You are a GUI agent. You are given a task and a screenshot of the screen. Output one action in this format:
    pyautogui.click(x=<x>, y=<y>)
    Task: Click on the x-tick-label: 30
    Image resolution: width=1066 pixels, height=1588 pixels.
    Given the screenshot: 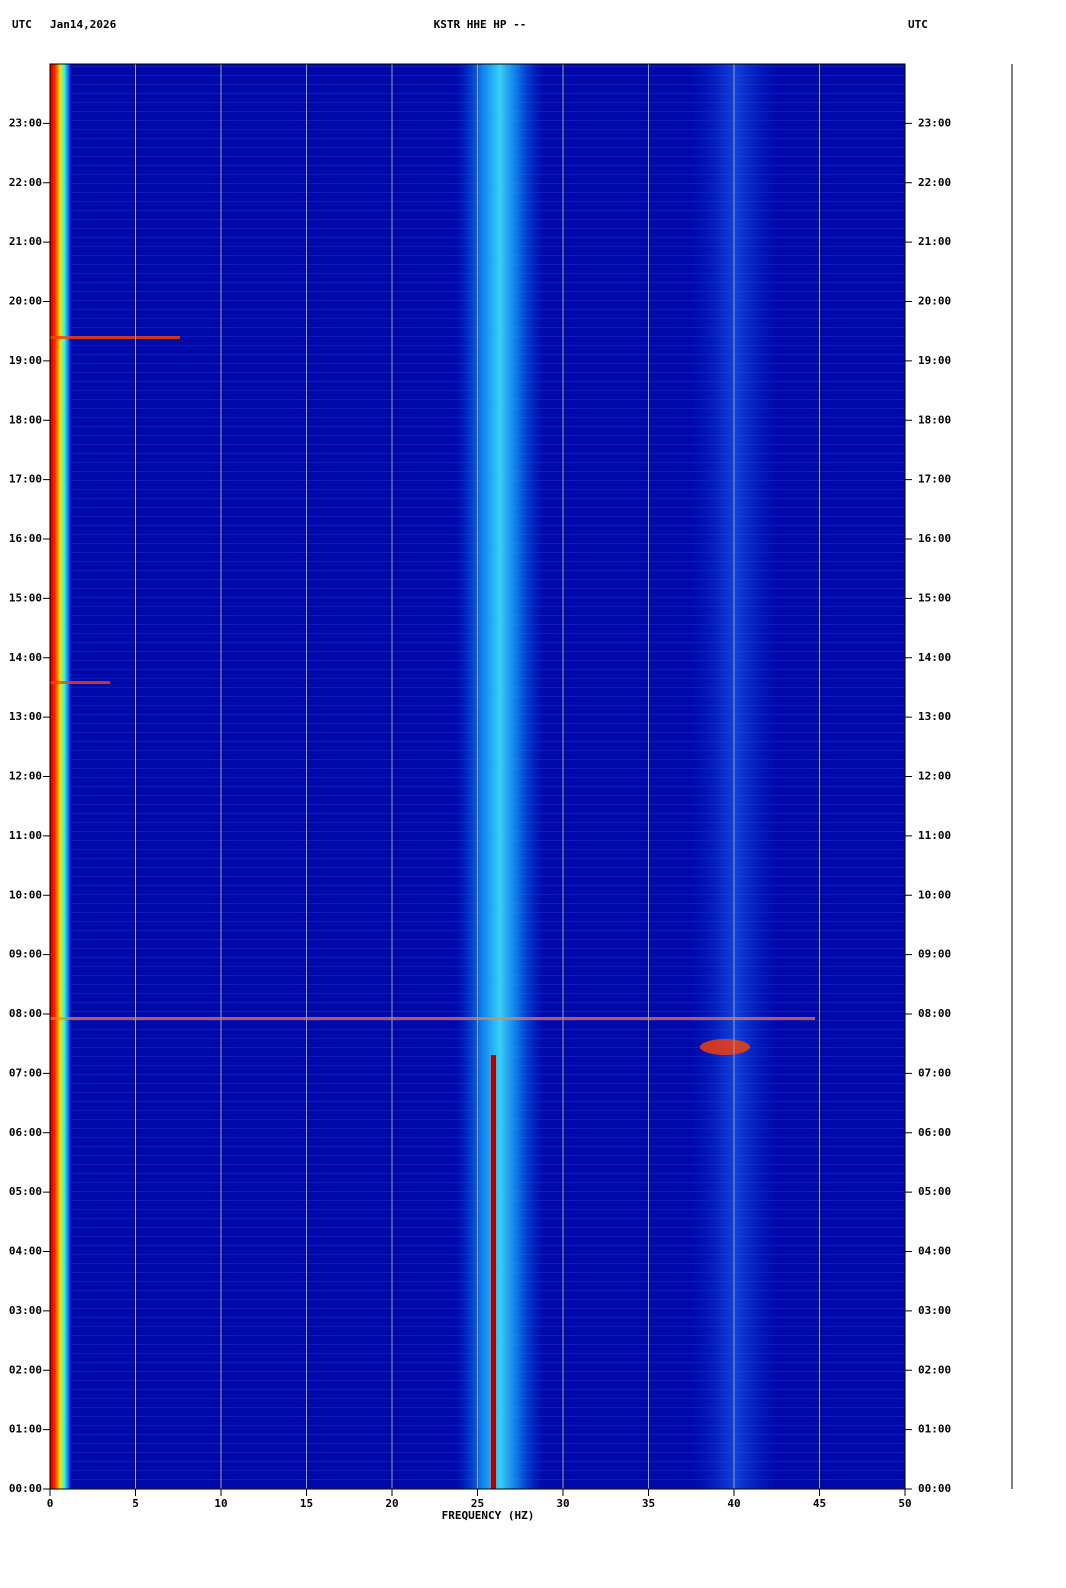 What is the action you would take?
    pyautogui.click(x=562, y=1503)
    